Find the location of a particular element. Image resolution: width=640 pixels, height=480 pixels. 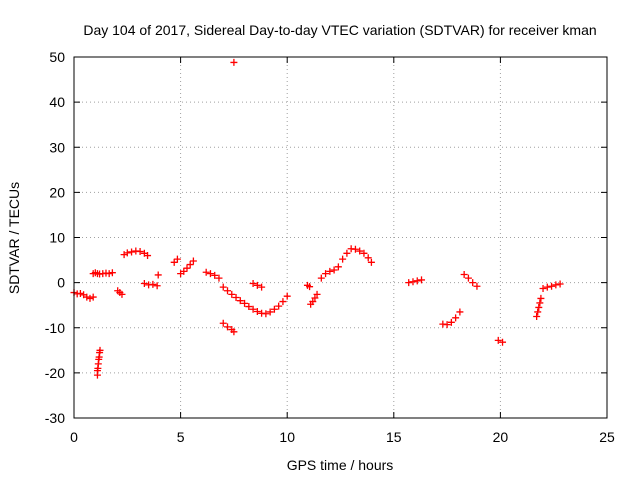

series-seg20 is located at coordinates (470, 280).